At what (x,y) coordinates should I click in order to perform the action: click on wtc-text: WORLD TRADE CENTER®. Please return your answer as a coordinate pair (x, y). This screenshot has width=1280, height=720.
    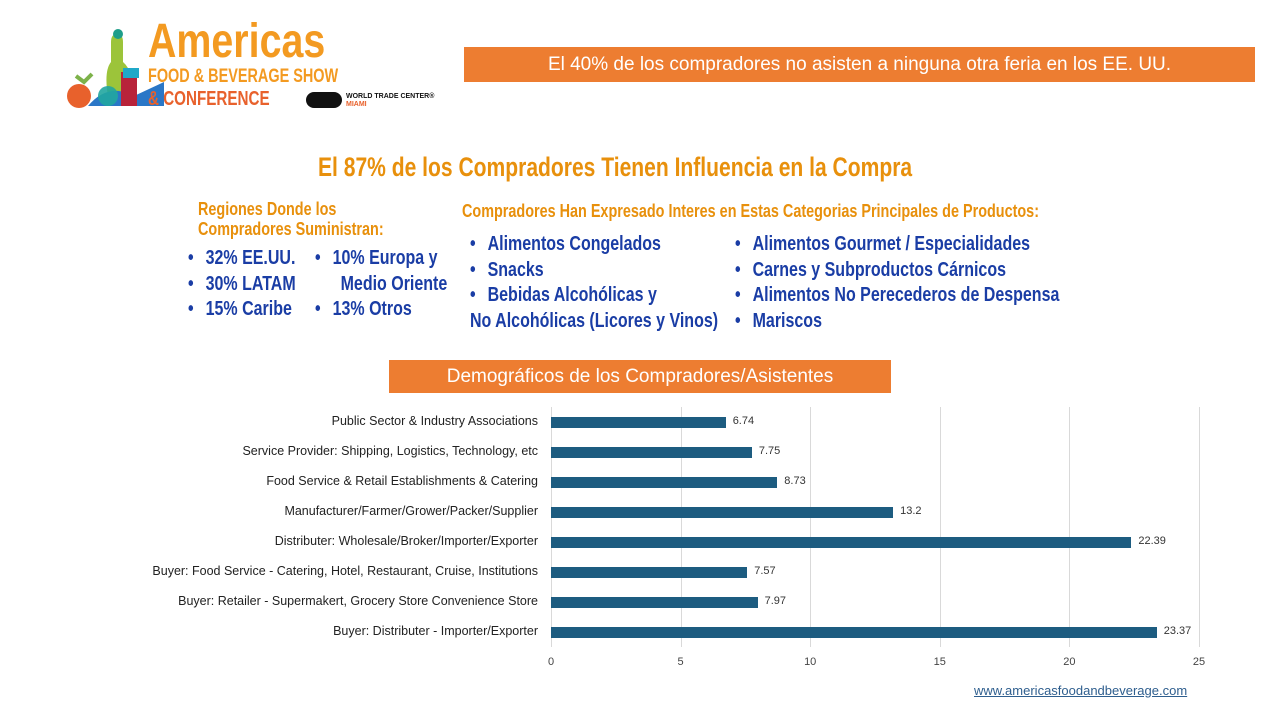
    Looking at the image, I should click on (390, 96).